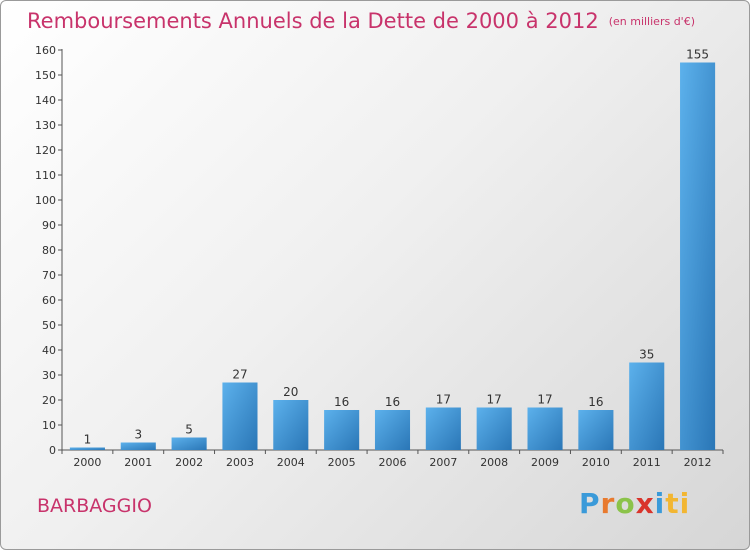 Image resolution: width=750 pixels, height=550 pixels. I want to click on data-label-2006: 16, so click(392, 402).